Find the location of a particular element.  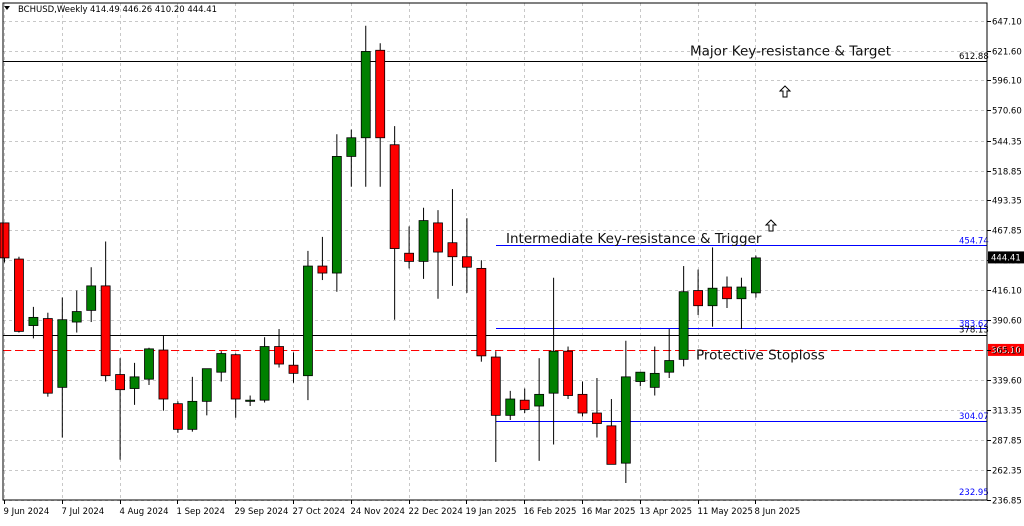

x-tick-label: 7 Jul 2024 is located at coordinates (83, 512).